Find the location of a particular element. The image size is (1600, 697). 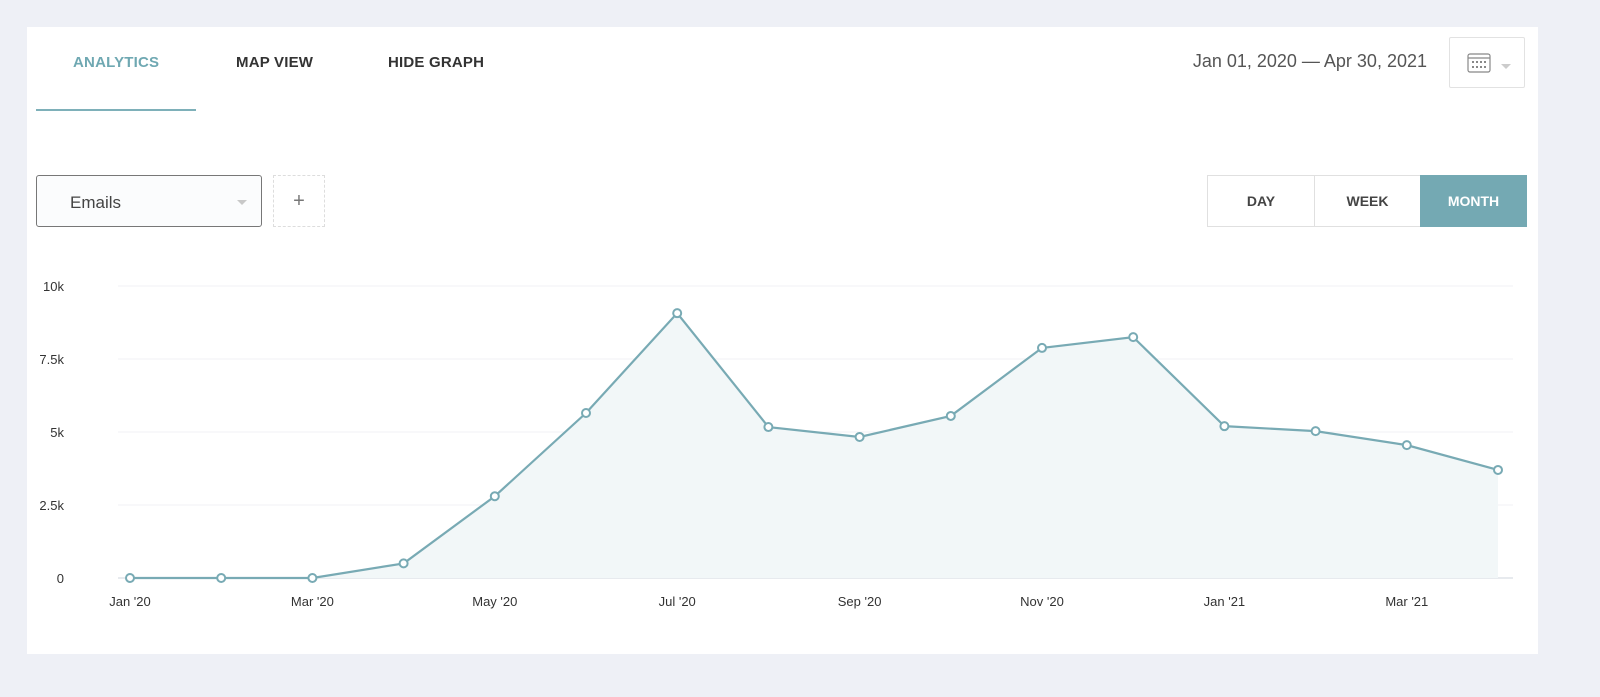

date-range: Jan 01, 2020 — Apr 30, 2021 is located at coordinates (1309, 61).